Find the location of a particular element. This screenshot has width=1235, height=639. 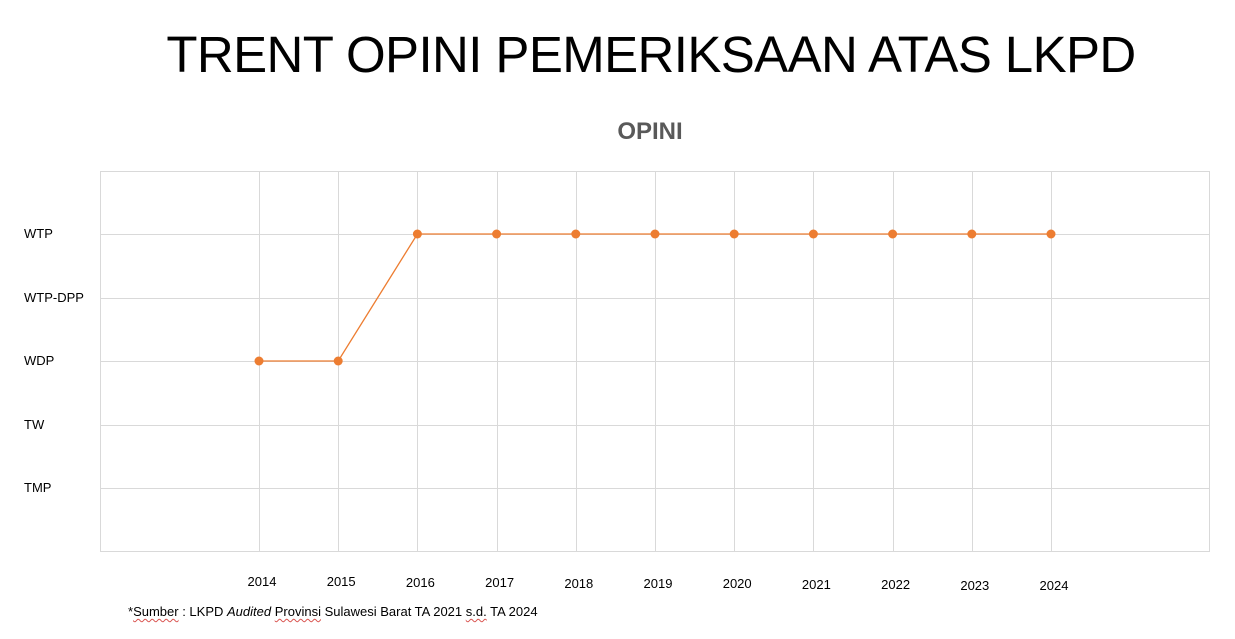

chart-title: OPINI is located at coordinates (650, 131).